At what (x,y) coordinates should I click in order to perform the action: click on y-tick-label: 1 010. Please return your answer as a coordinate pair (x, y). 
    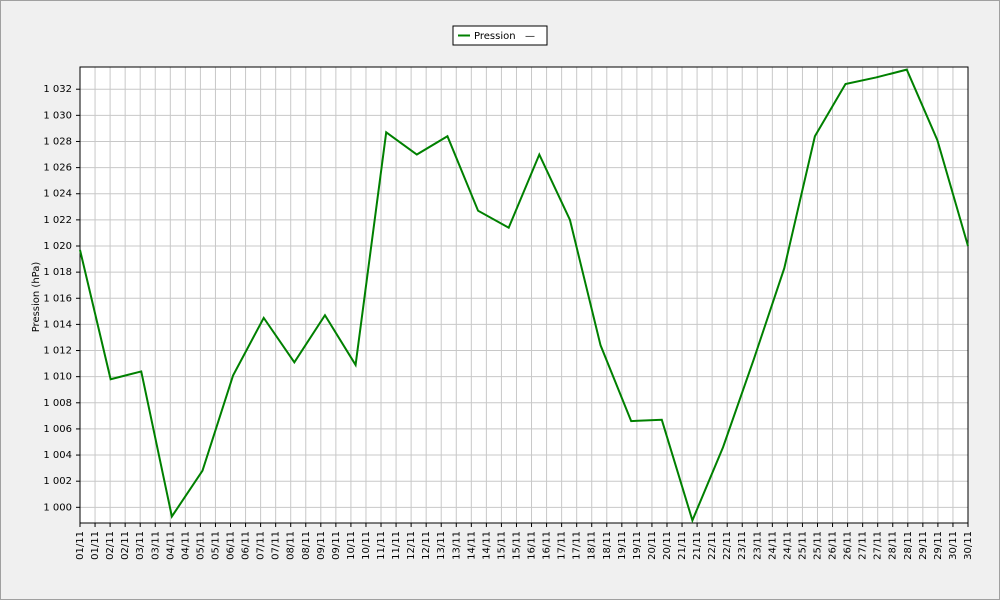
    Looking at the image, I should click on (57, 377).